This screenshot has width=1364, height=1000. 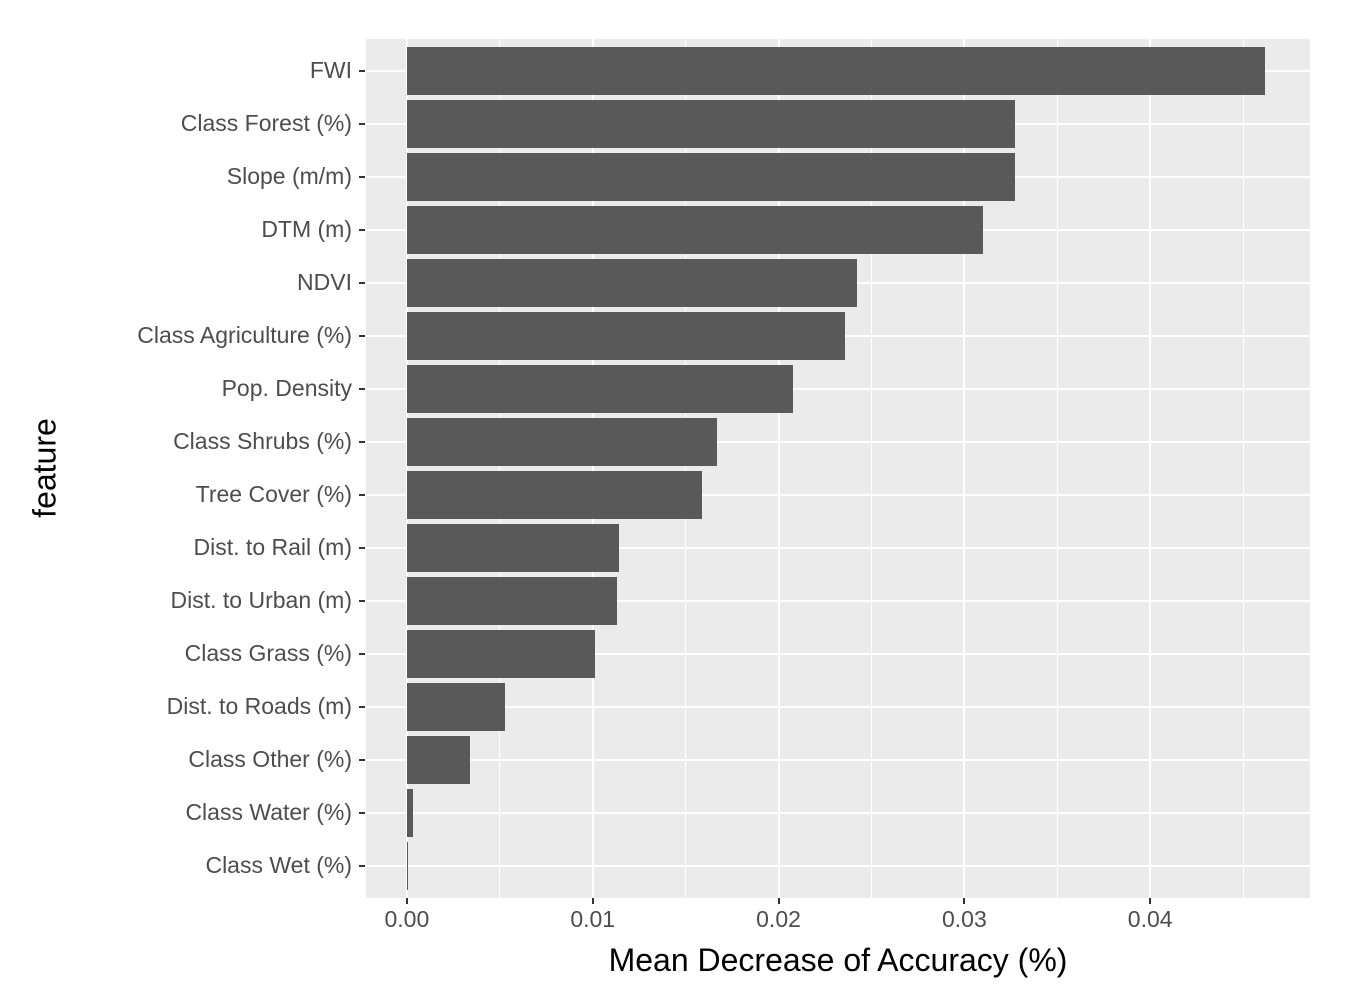 I want to click on y-tick-label: Slope (m/m), so click(x=289, y=175).